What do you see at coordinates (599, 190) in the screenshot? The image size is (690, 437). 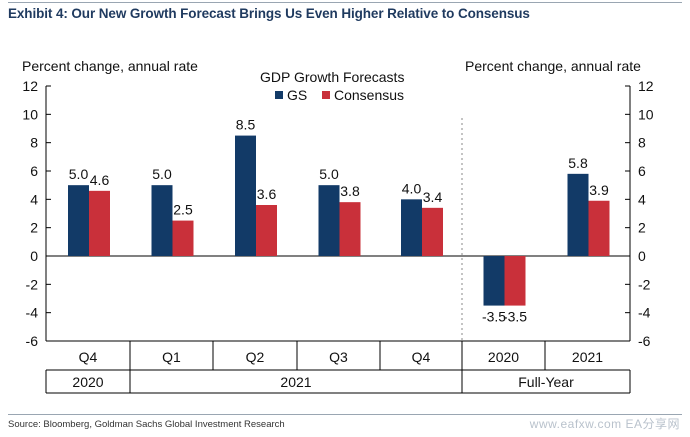 I see `data-label-consensus: 3.9` at bounding box center [599, 190].